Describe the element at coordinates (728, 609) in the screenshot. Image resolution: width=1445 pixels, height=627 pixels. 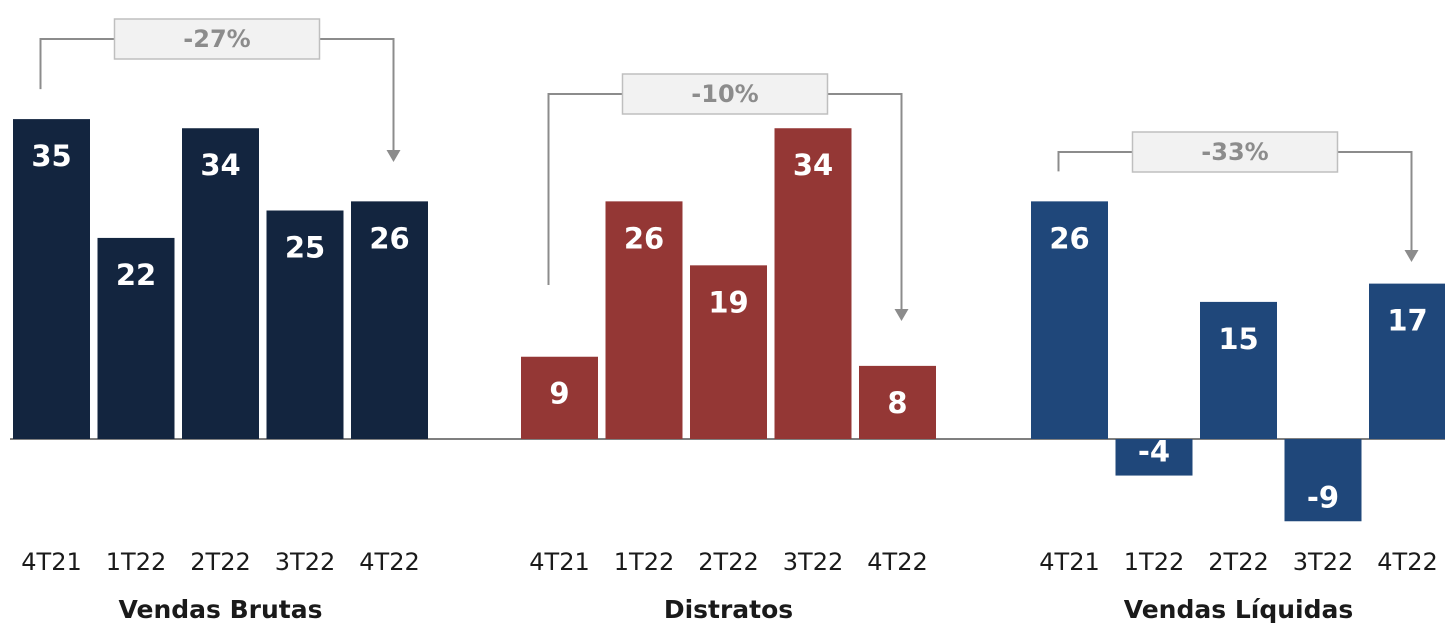
I see `group-title: Distratos` at that location.